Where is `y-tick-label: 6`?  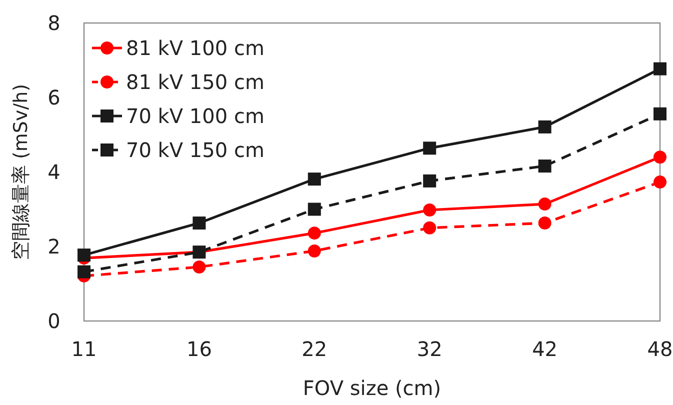
y-tick-label: 6 is located at coordinates (54, 98).